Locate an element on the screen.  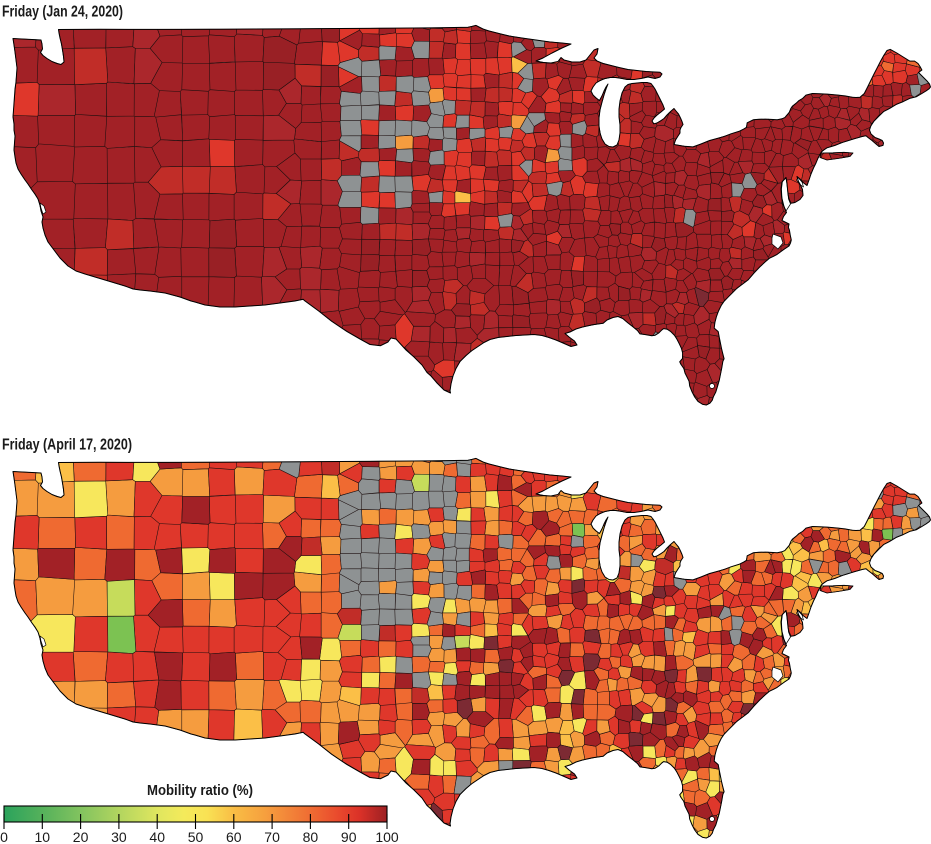
svg-text: 90 is located at coordinates (349, 836).